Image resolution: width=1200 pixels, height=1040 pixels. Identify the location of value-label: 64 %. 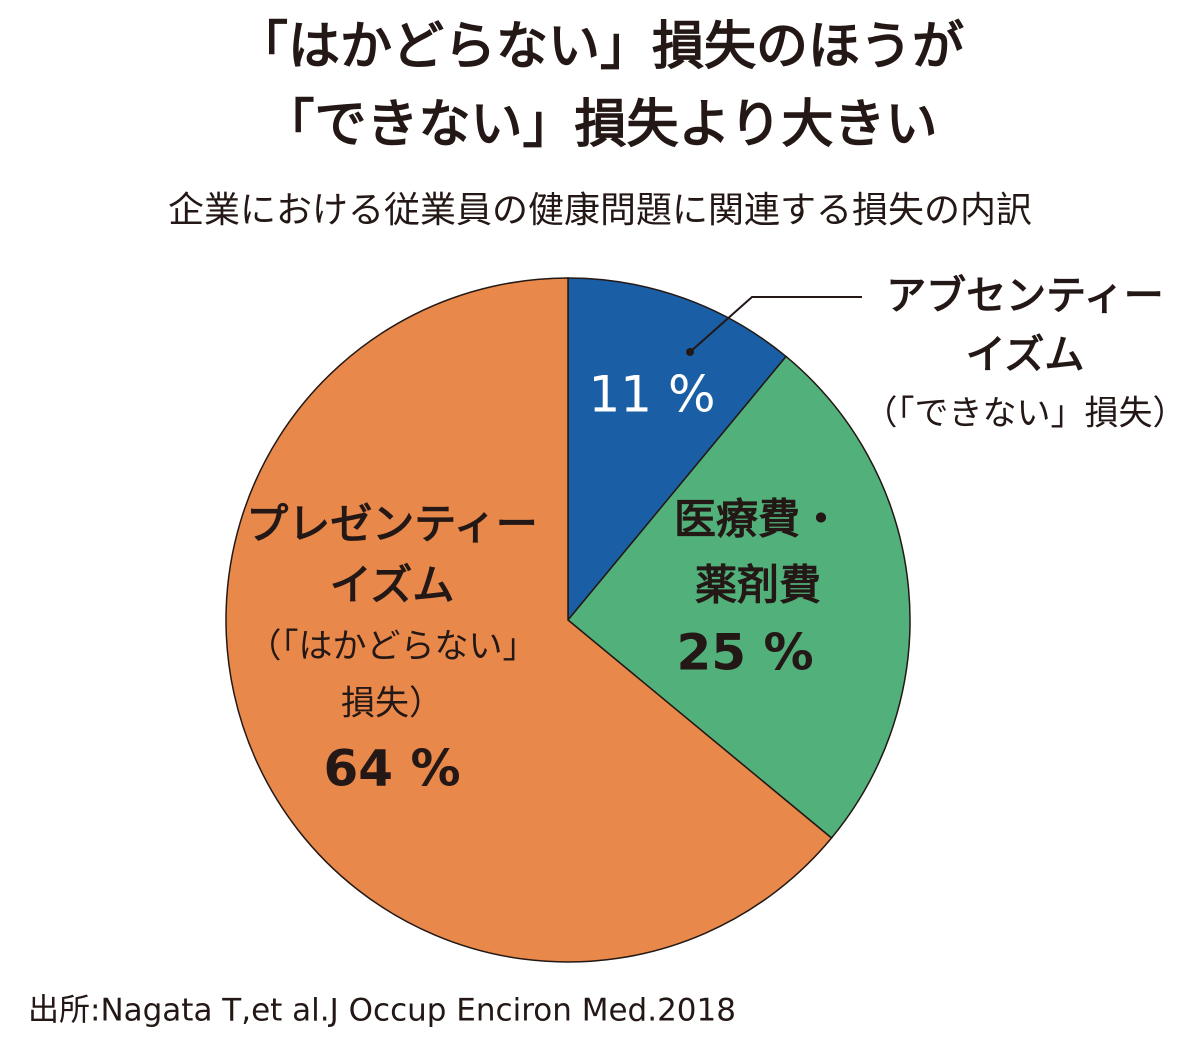
(391, 769).